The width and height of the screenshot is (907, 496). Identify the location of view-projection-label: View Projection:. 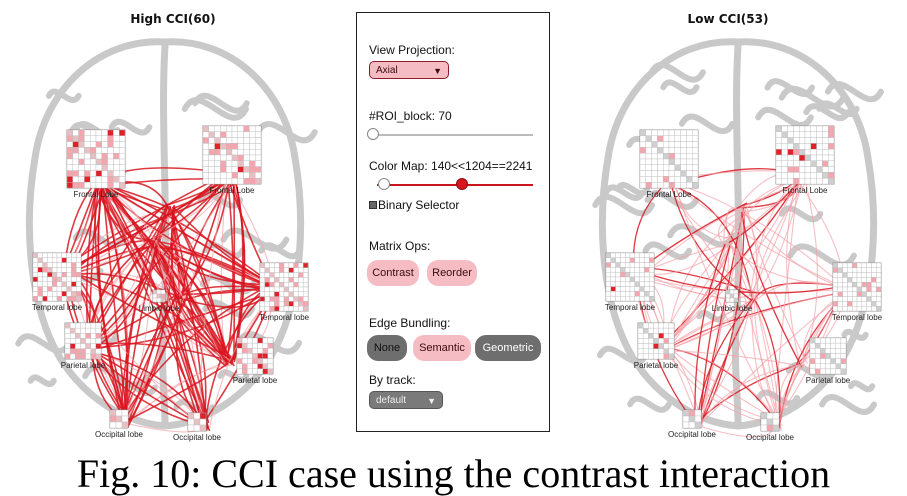
(412, 50).